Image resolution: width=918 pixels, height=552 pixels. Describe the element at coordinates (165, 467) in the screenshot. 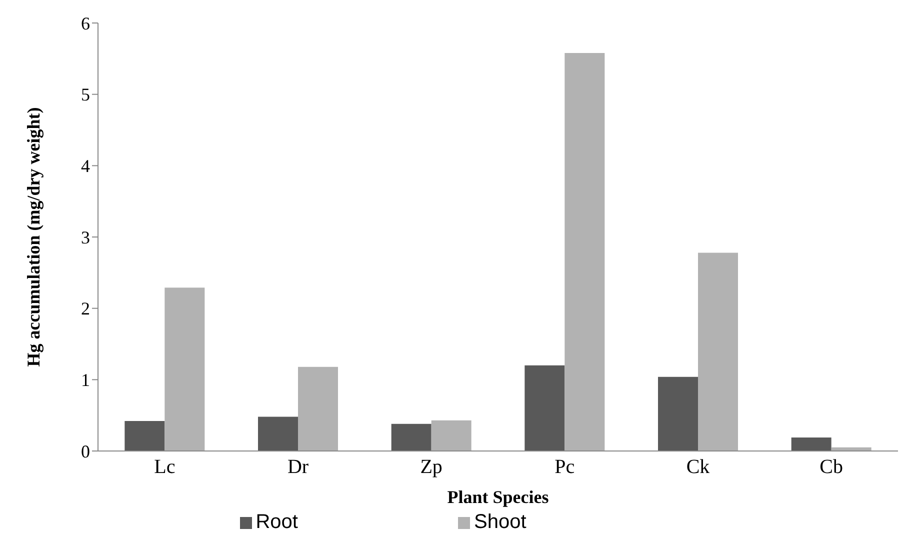

I see `x-tick-label: Lc` at that location.